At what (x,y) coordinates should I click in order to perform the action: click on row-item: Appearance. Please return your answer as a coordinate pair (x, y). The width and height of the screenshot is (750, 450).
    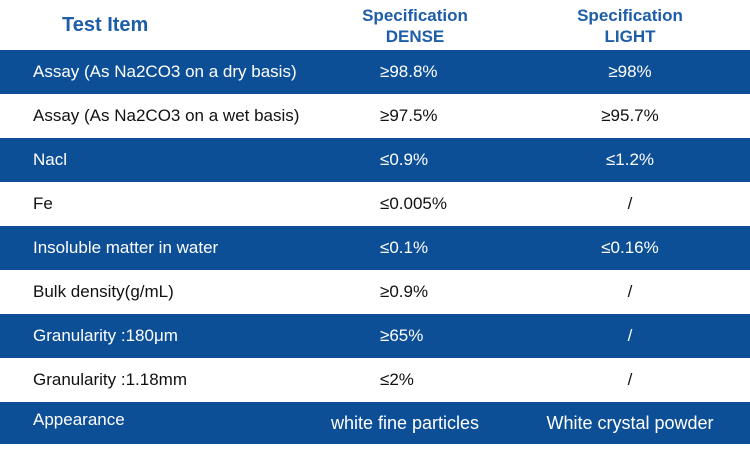
    Looking at the image, I should click on (79, 419).